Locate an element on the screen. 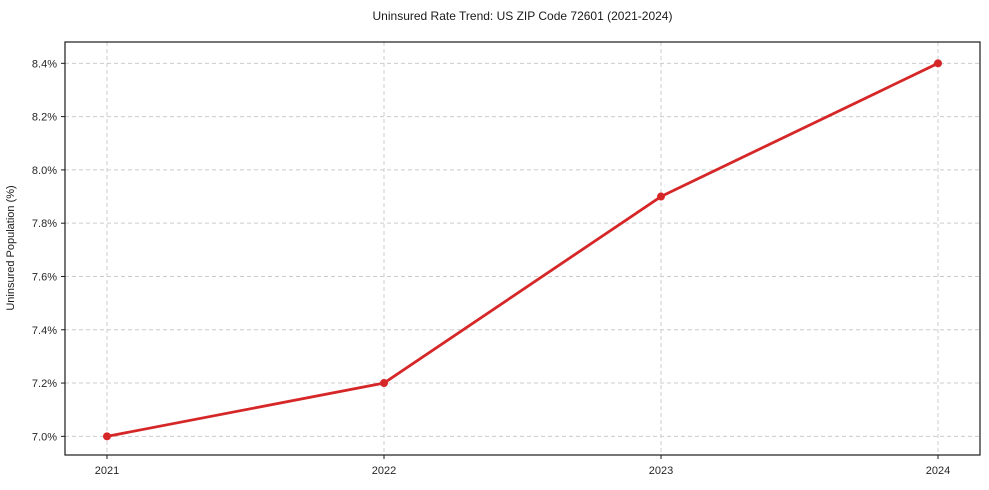  x-tick-label: 2022 is located at coordinates (384, 471).